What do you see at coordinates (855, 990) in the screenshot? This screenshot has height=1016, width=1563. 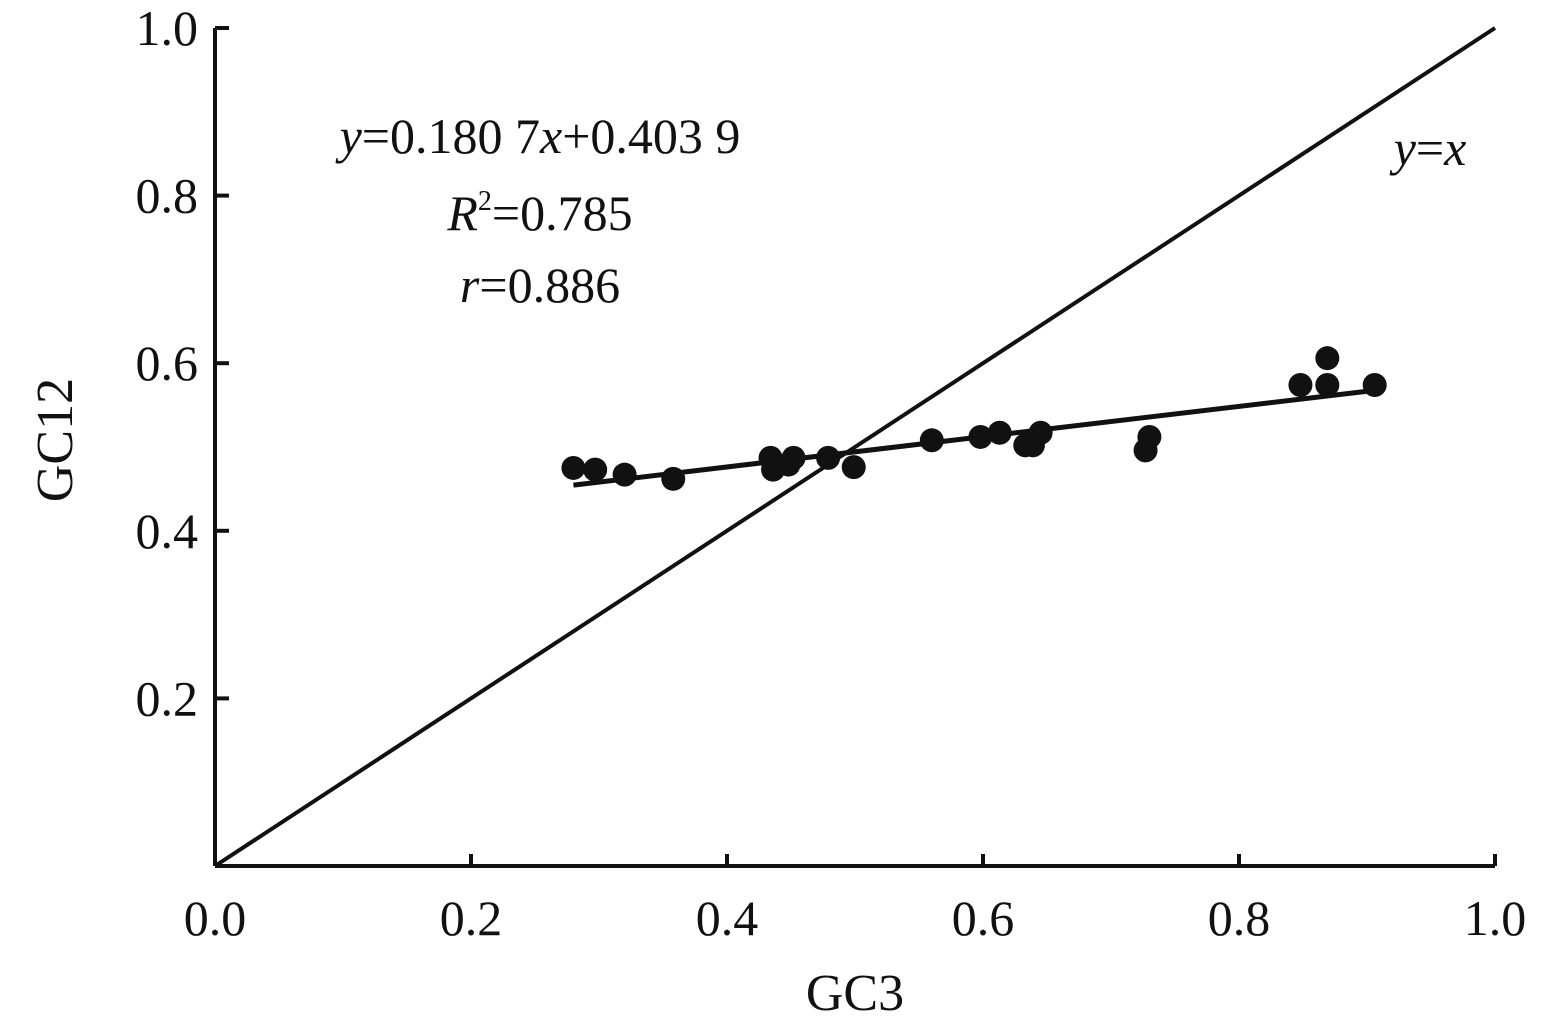 I see `x-axis-label: GC3` at bounding box center [855, 990].